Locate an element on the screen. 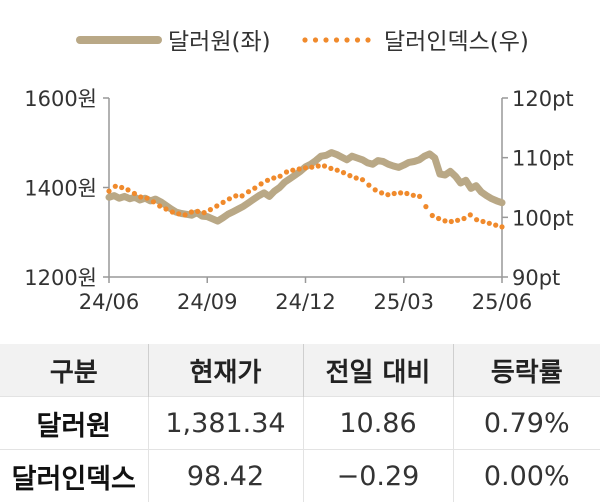  legend-label-dxy: 달러인덱스(우) is located at coordinates (456, 42).